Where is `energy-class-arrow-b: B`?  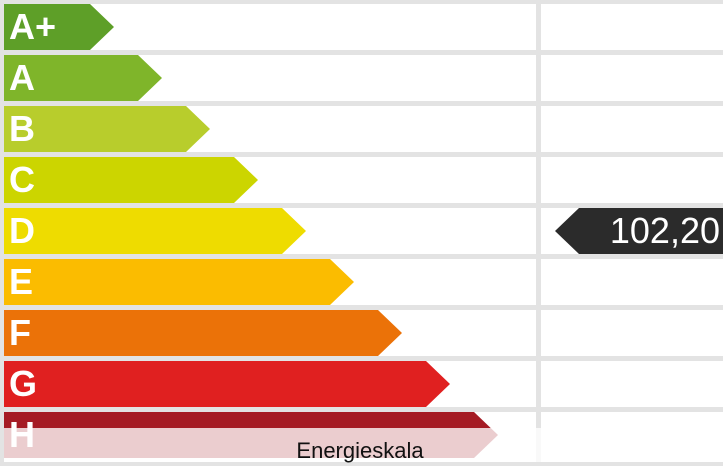 energy-class-arrow-b: B is located at coordinates (107, 129).